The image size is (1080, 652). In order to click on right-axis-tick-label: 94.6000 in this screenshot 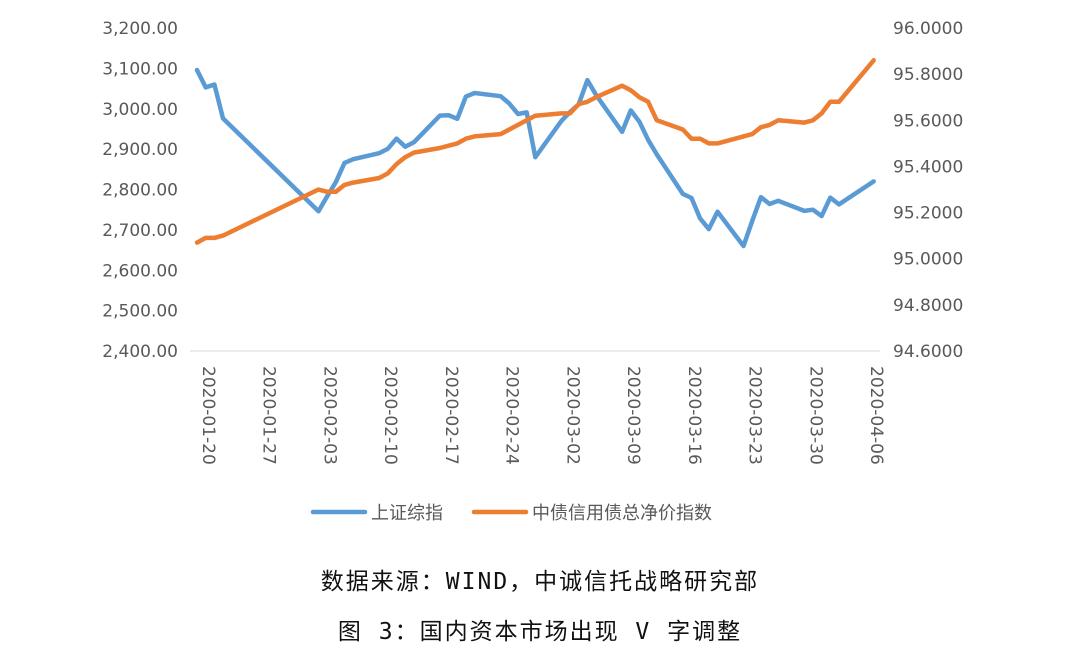, I will do `click(928, 352)`.